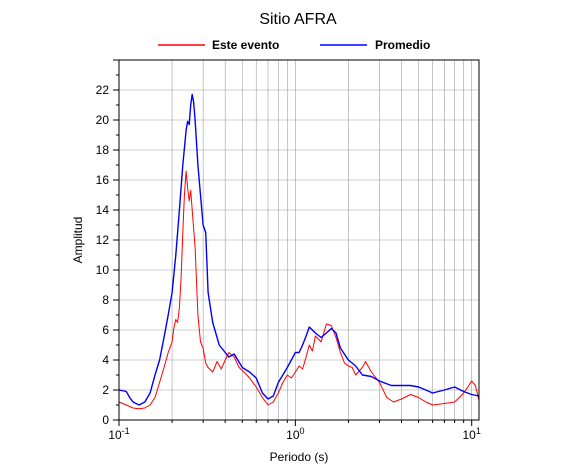 The width and height of the screenshot is (586, 475). Describe the element at coordinates (103, 150) in the screenshot. I see `y-tick-label: 18` at that location.